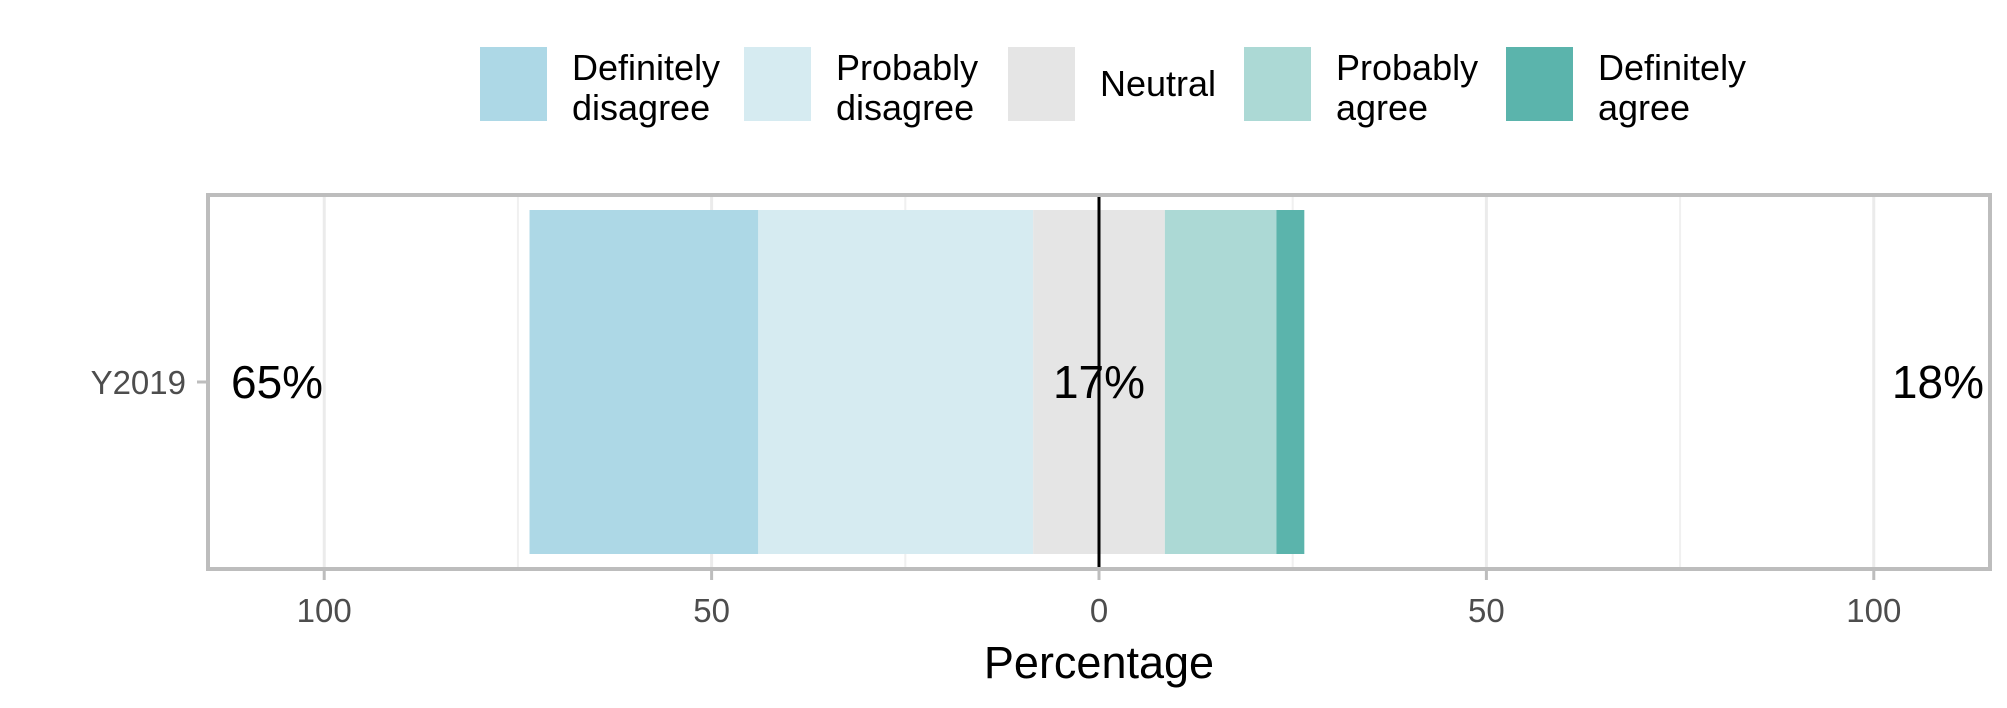  What do you see at coordinates (1158, 83) in the screenshot?
I see `legend-label: Neutral` at bounding box center [1158, 83].